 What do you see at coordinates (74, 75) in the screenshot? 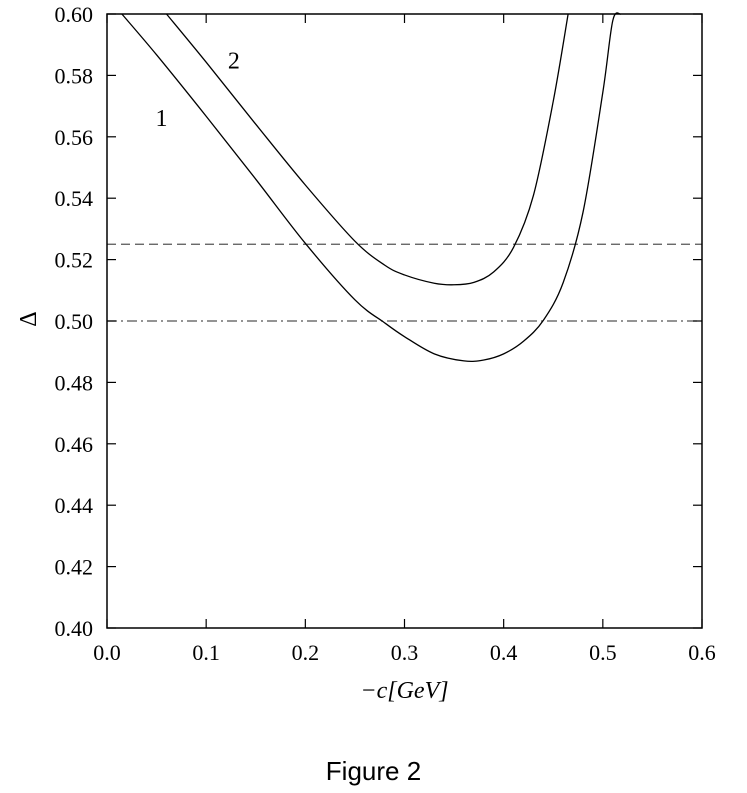
I see `y-tick-label: 0.58` at bounding box center [74, 75].